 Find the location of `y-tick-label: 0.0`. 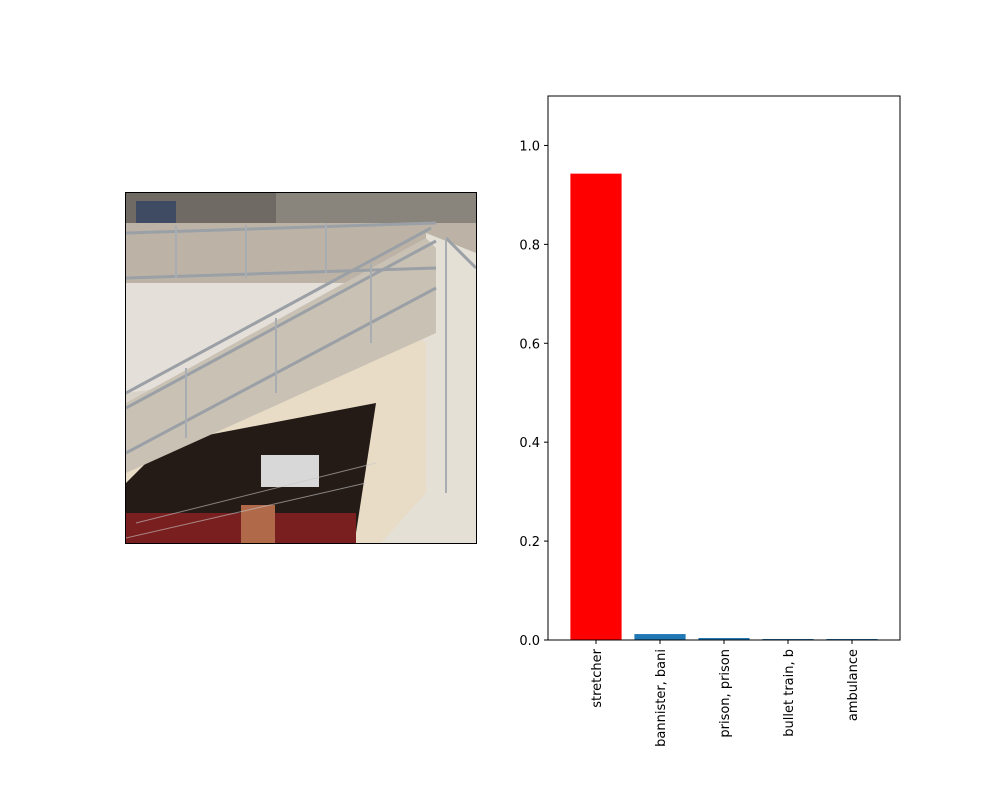

y-tick-label: 0.0 is located at coordinates (529, 641).